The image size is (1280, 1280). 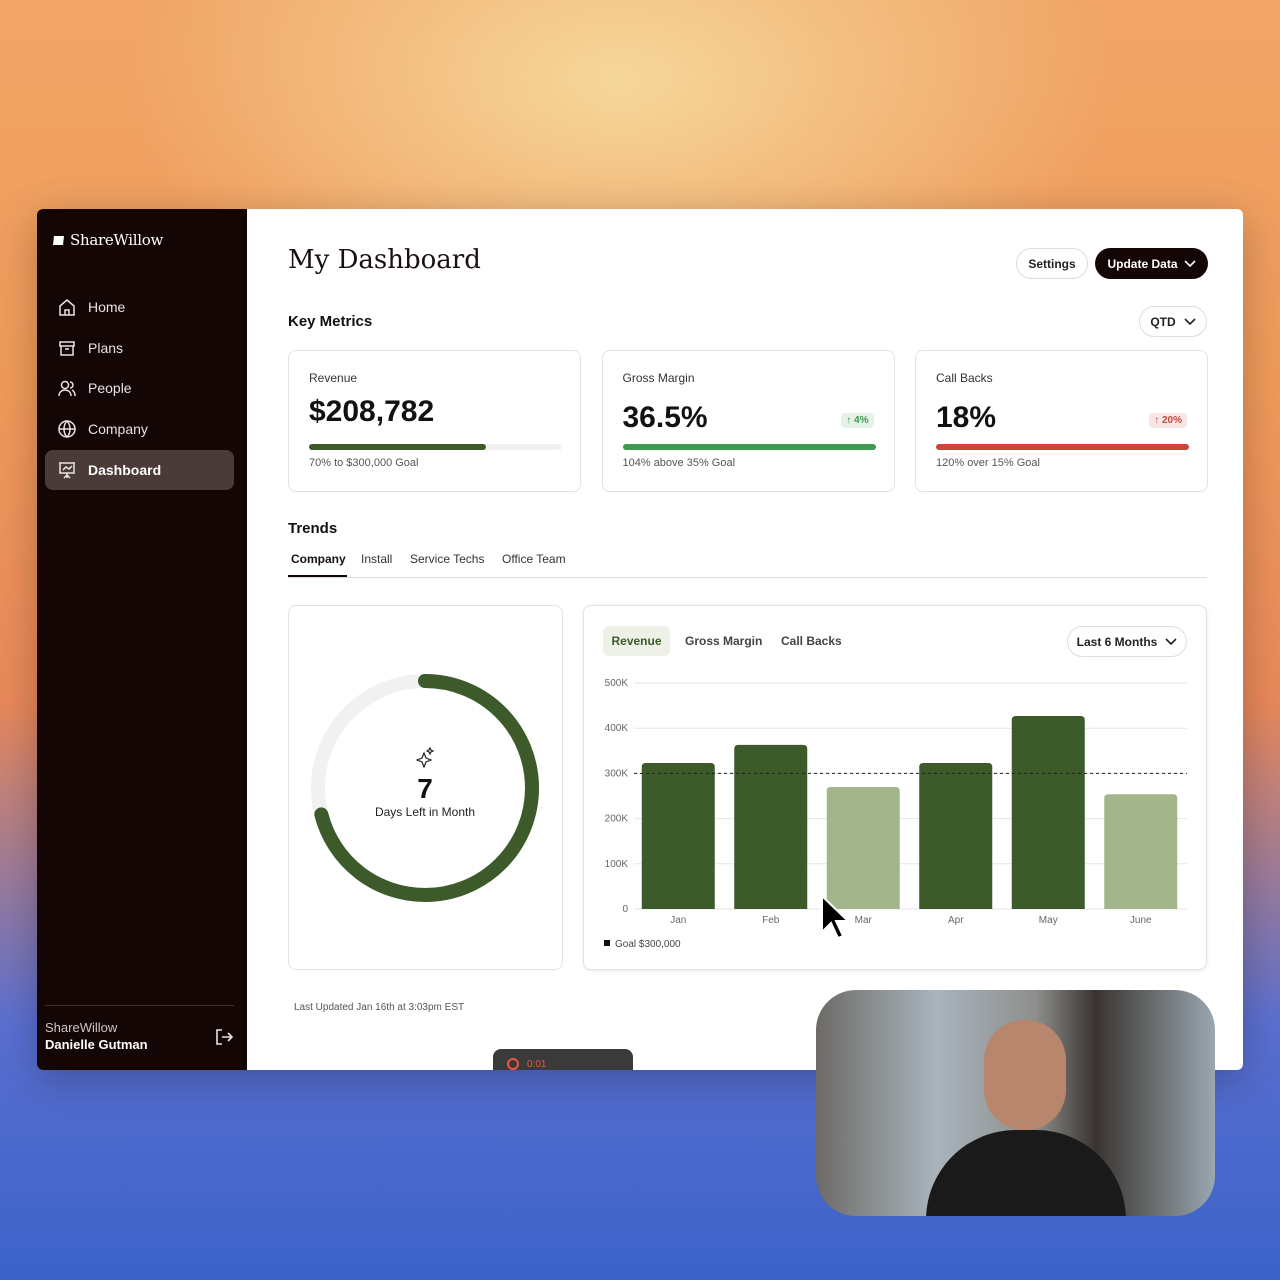 I want to click on range-label: Last 6 Months, so click(x=1117, y=641).